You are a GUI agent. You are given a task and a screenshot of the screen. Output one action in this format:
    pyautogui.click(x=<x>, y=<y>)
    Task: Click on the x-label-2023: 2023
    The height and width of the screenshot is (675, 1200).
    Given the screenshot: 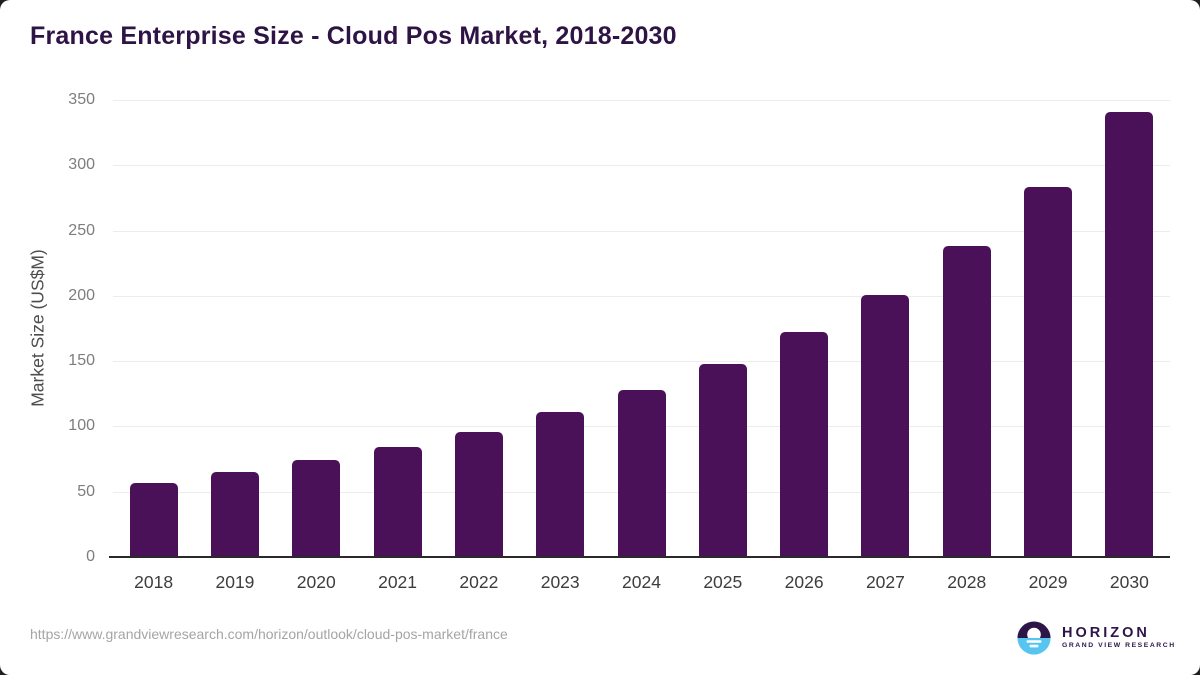 What is the action you would take?
    pyautogui.click(x=560, y=582)
    